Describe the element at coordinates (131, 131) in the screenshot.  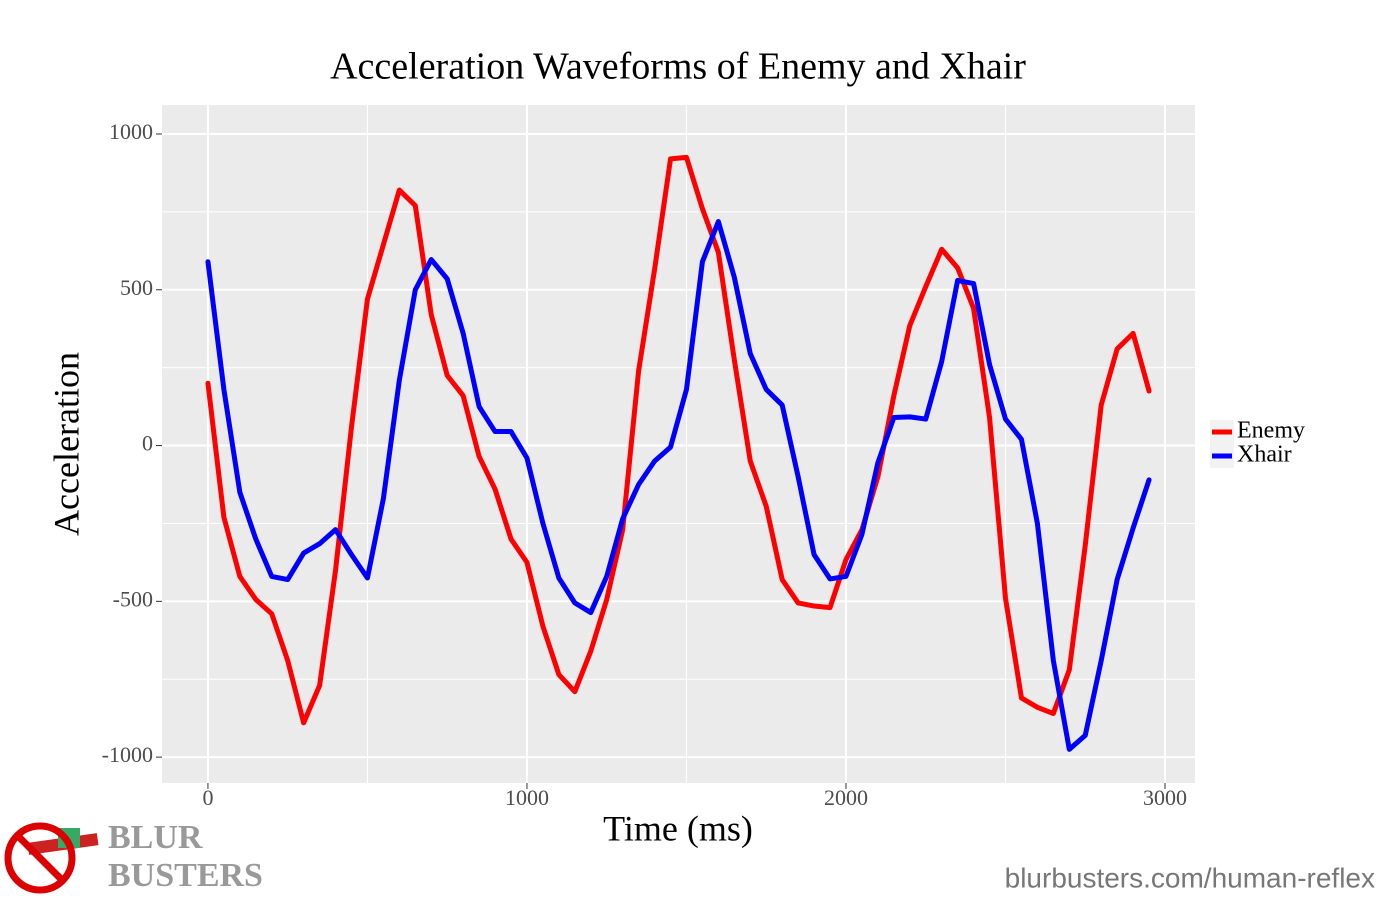
I see `y-tick-label: 1000` at that location.